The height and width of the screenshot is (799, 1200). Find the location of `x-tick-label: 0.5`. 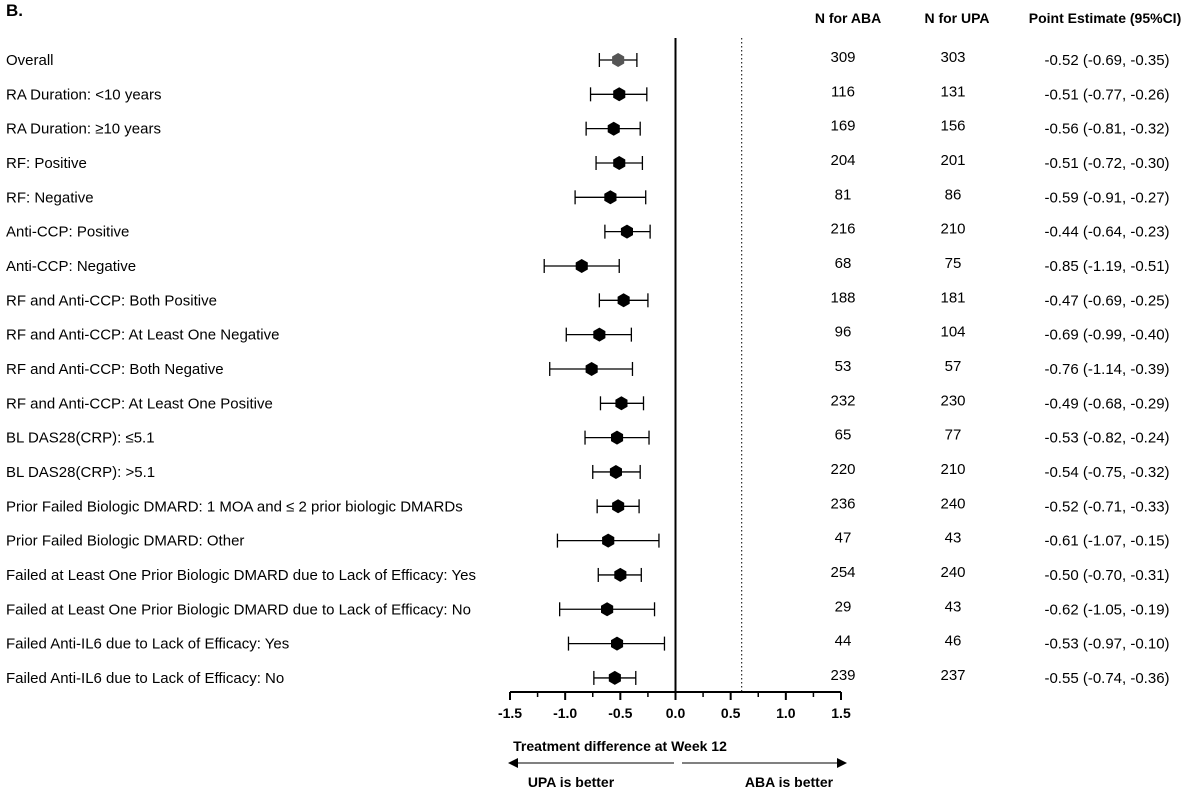

x-tick-label: 0.5 is located at coordinates (731, 713).